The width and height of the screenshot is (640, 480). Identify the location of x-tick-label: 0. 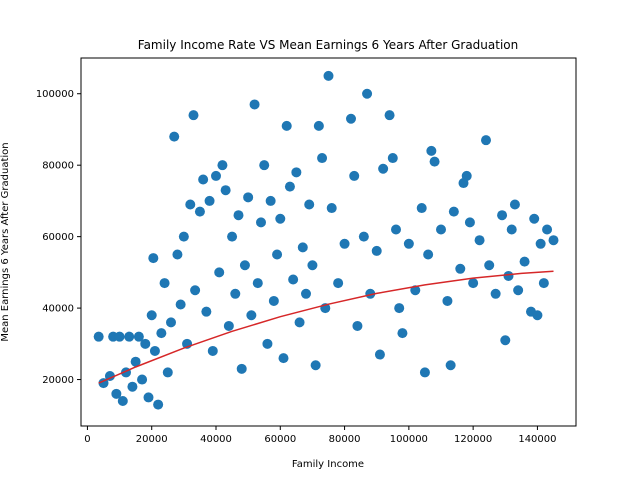
(87, 439).